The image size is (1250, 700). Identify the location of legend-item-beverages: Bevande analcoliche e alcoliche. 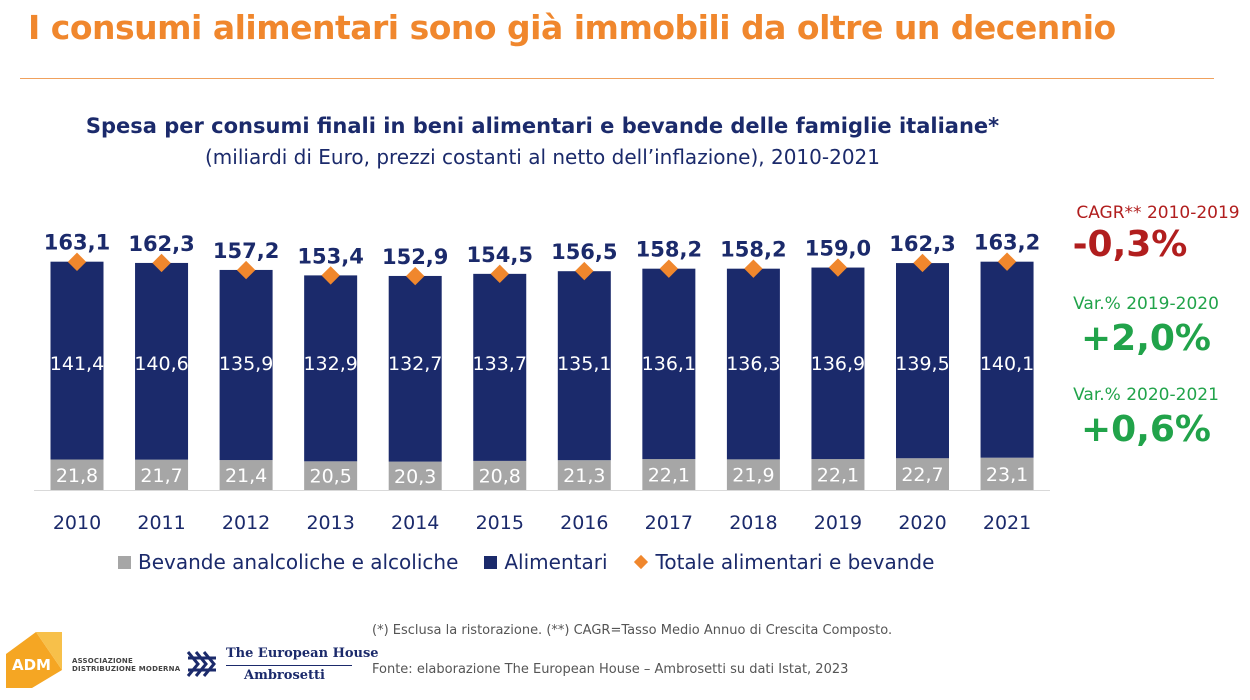
(288, 562).